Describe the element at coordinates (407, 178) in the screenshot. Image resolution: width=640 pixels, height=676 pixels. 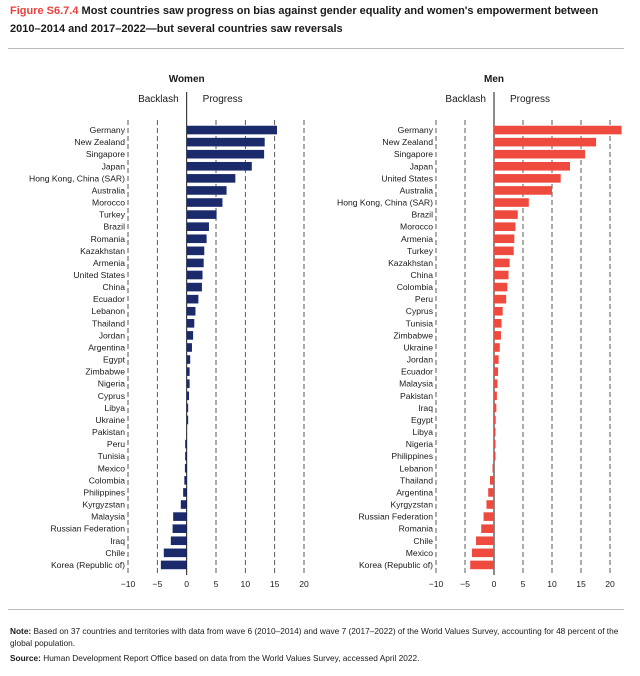
I see `men-category-label: United States` at that location.